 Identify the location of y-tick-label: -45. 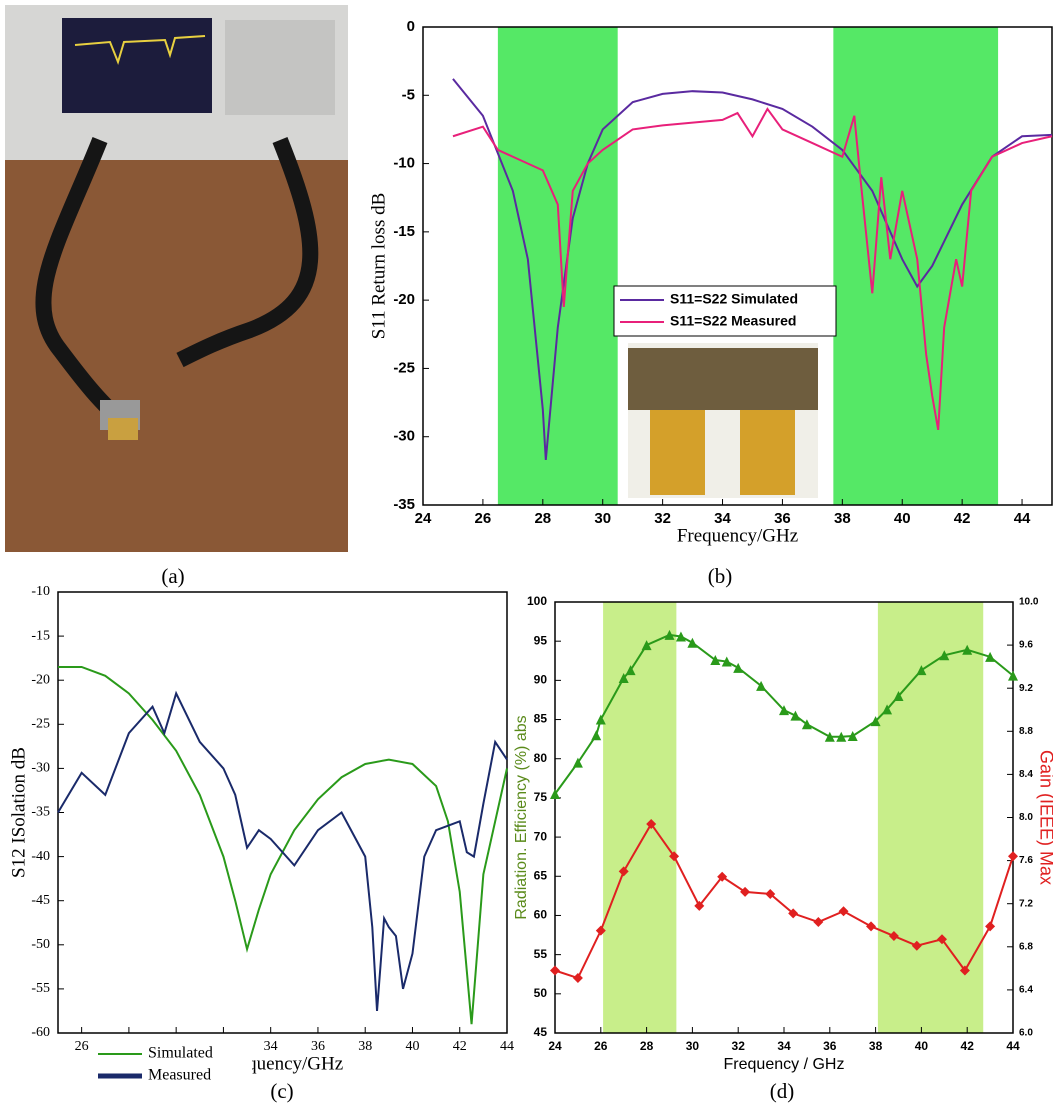
(40, 900).